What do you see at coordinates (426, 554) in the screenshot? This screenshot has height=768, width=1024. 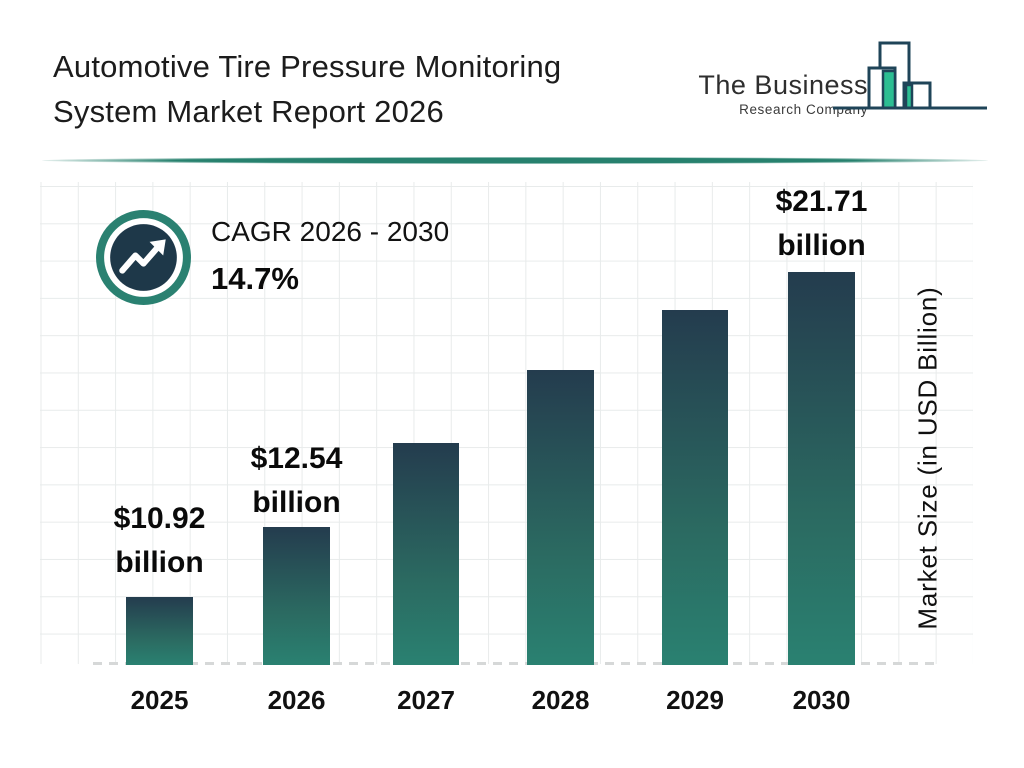 I see `bar-2027` at bounding box center [426, 554].